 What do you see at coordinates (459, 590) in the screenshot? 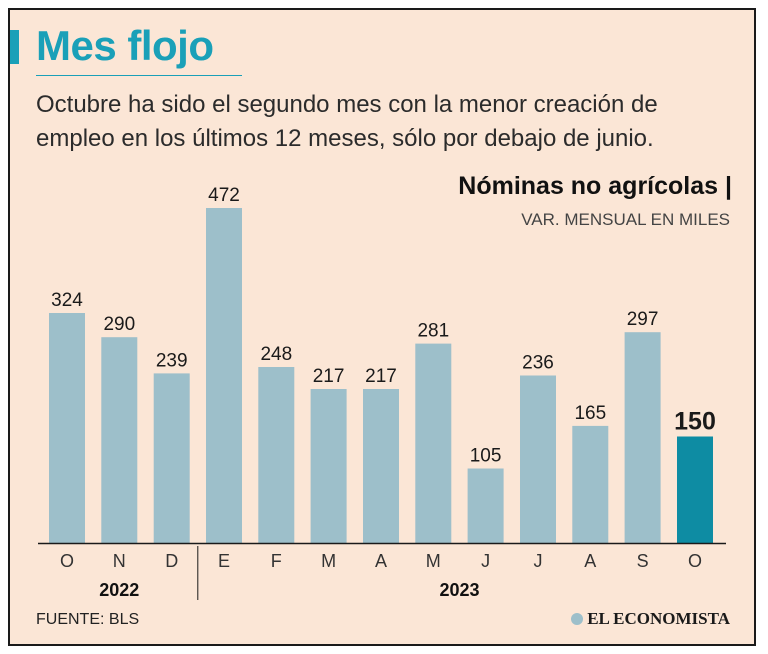
I see `year-label: 2023` at bounding box center [459, 590].